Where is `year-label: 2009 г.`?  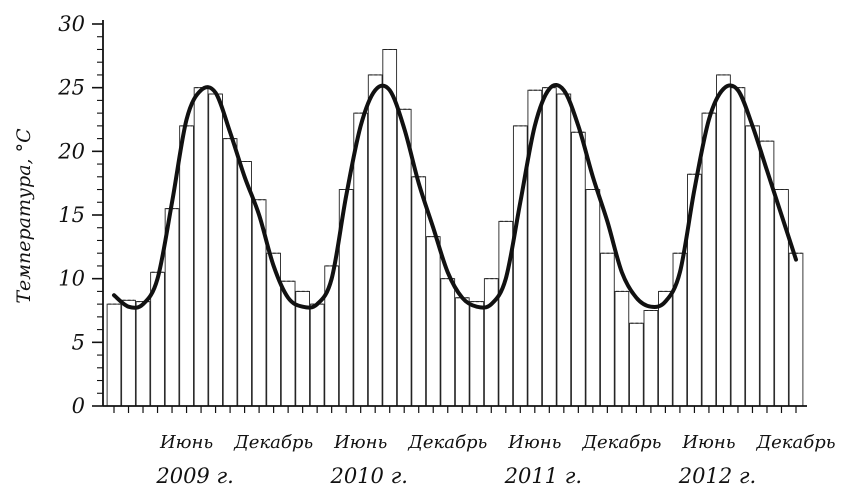 year-label: 2009 г. is located at coordinates (194, 476).